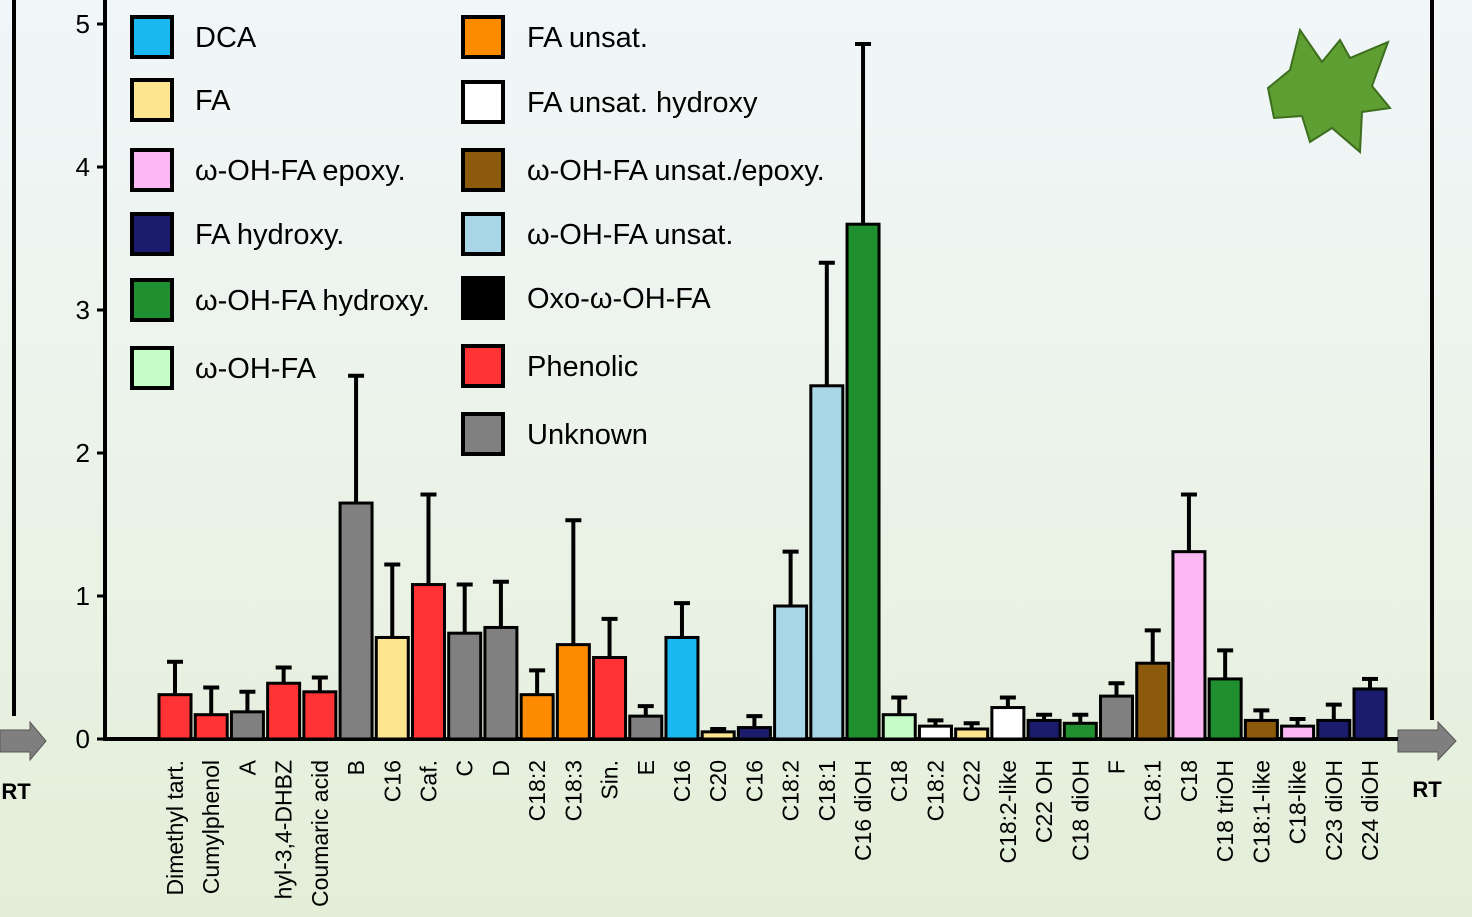 Image resolution: width=1472 pixels, height=917 pixels. I want to click on y-tick-label: 2, so click(83, 453).